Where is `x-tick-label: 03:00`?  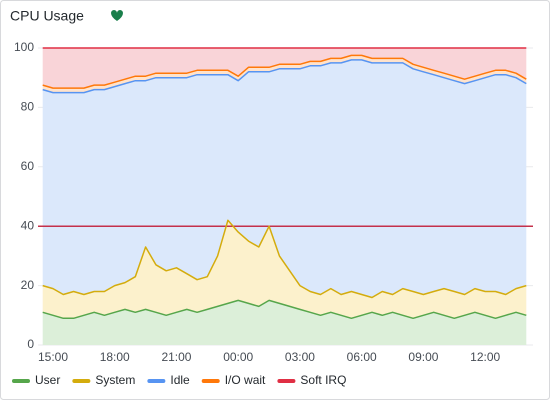
x-tick-label: 03:00 is located at coordinates (300, 357).